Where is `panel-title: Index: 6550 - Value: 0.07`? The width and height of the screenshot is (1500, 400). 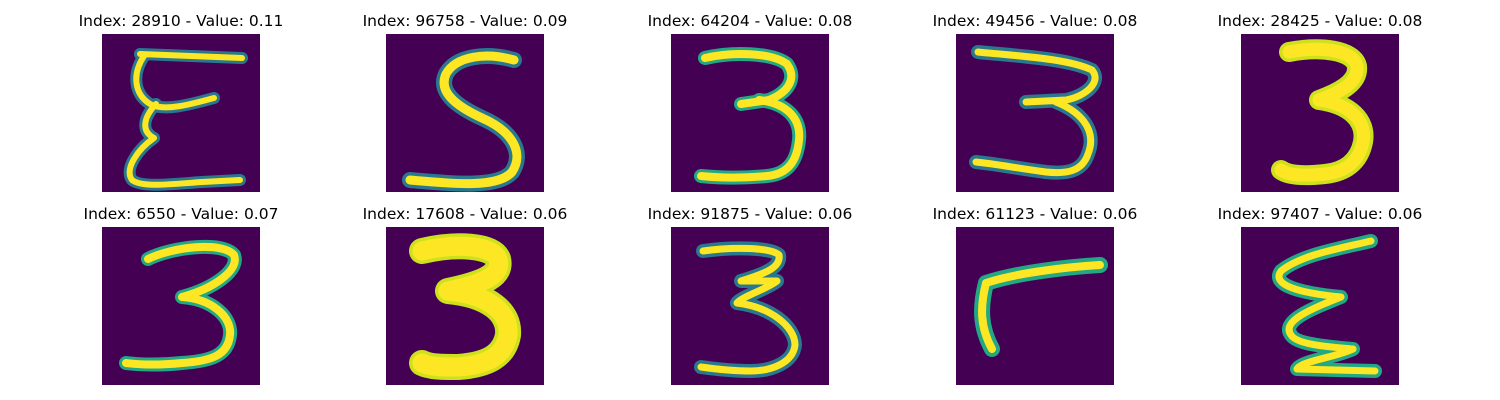 panel-title: Index: 6550 - Value: 0.07 is located at coordinates (181, 214).